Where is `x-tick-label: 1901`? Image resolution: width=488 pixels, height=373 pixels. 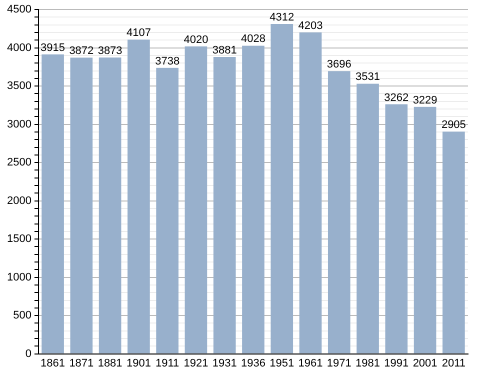 x-tick-label: 1901 is located at coordinates (138, 363).